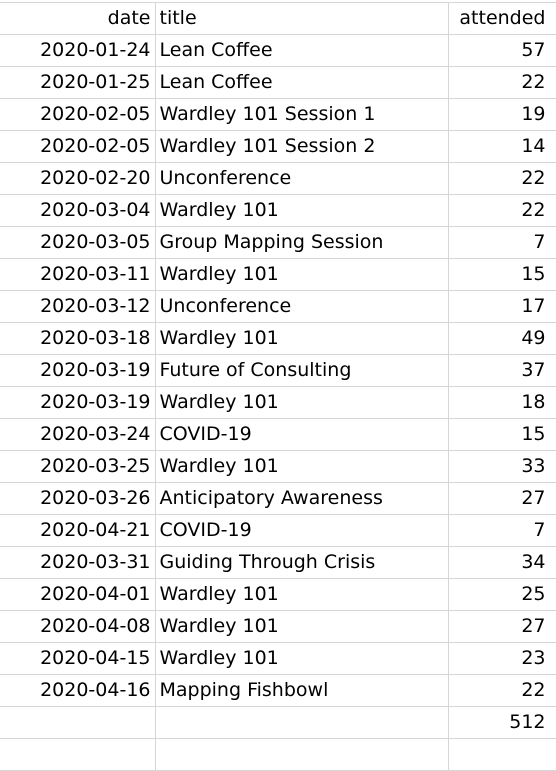  Describe the element at coordinates (302, 370) in the screenshot. I see `title-cell: Future of Consulting` at that location.